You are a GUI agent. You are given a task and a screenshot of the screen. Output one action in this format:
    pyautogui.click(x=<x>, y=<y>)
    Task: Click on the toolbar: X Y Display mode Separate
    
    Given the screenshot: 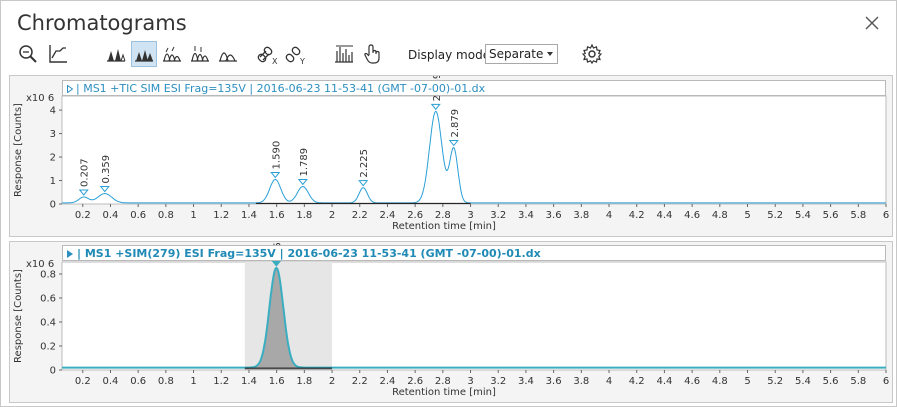 What is the action you would take?
    pyautogui.click(x=445, y=55)
    